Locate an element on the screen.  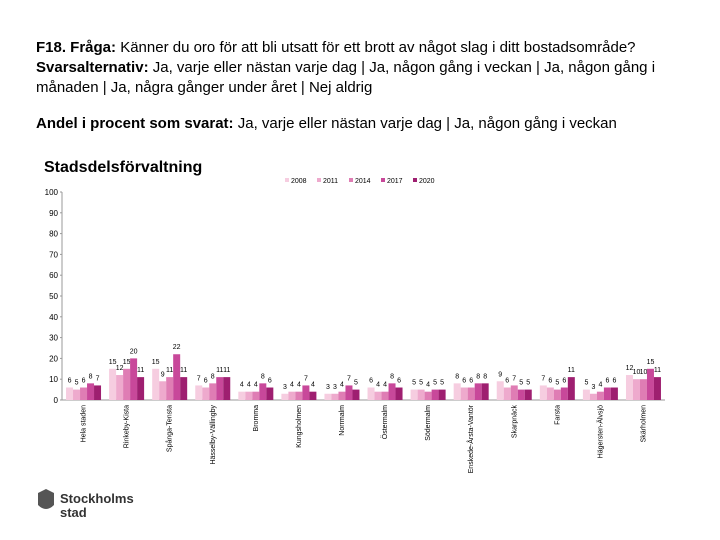
y-tick-label: 50 is located at coordinates (53, 296).